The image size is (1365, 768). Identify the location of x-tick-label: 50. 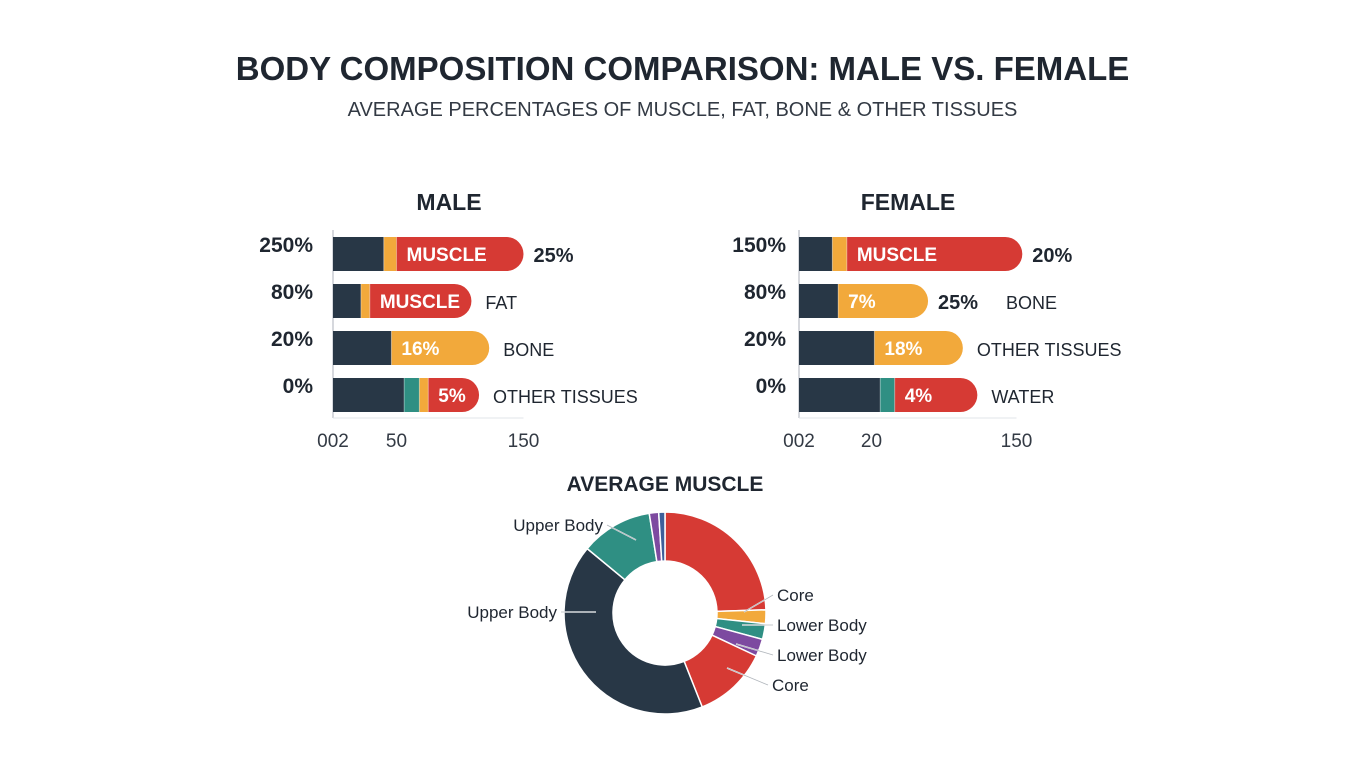
(396, 441).